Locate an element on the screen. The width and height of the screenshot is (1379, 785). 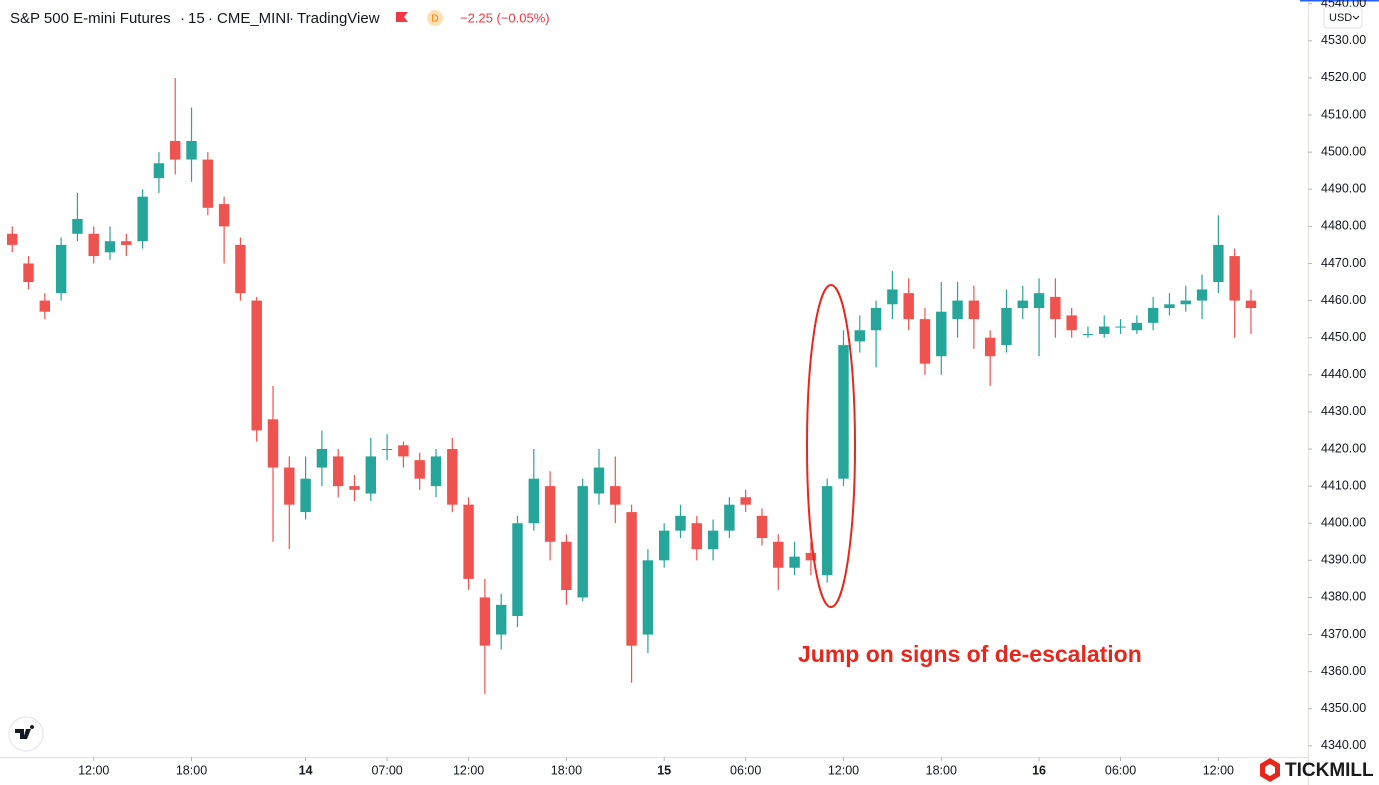
interval: 15 is located at coordinates (196, 18).